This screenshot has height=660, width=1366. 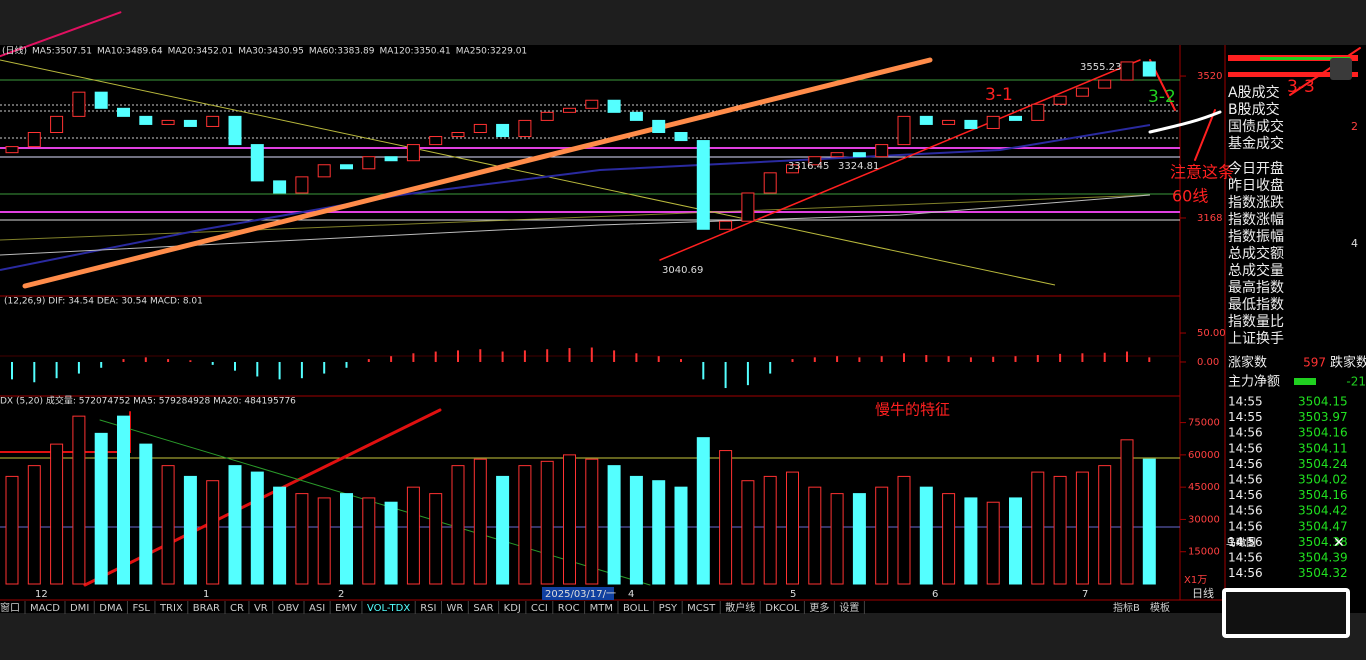 What do you see at coordinates (1323, 526) in the screenshot?
I see `tick-price: 3504.47` at bounding box center [1323, 526].